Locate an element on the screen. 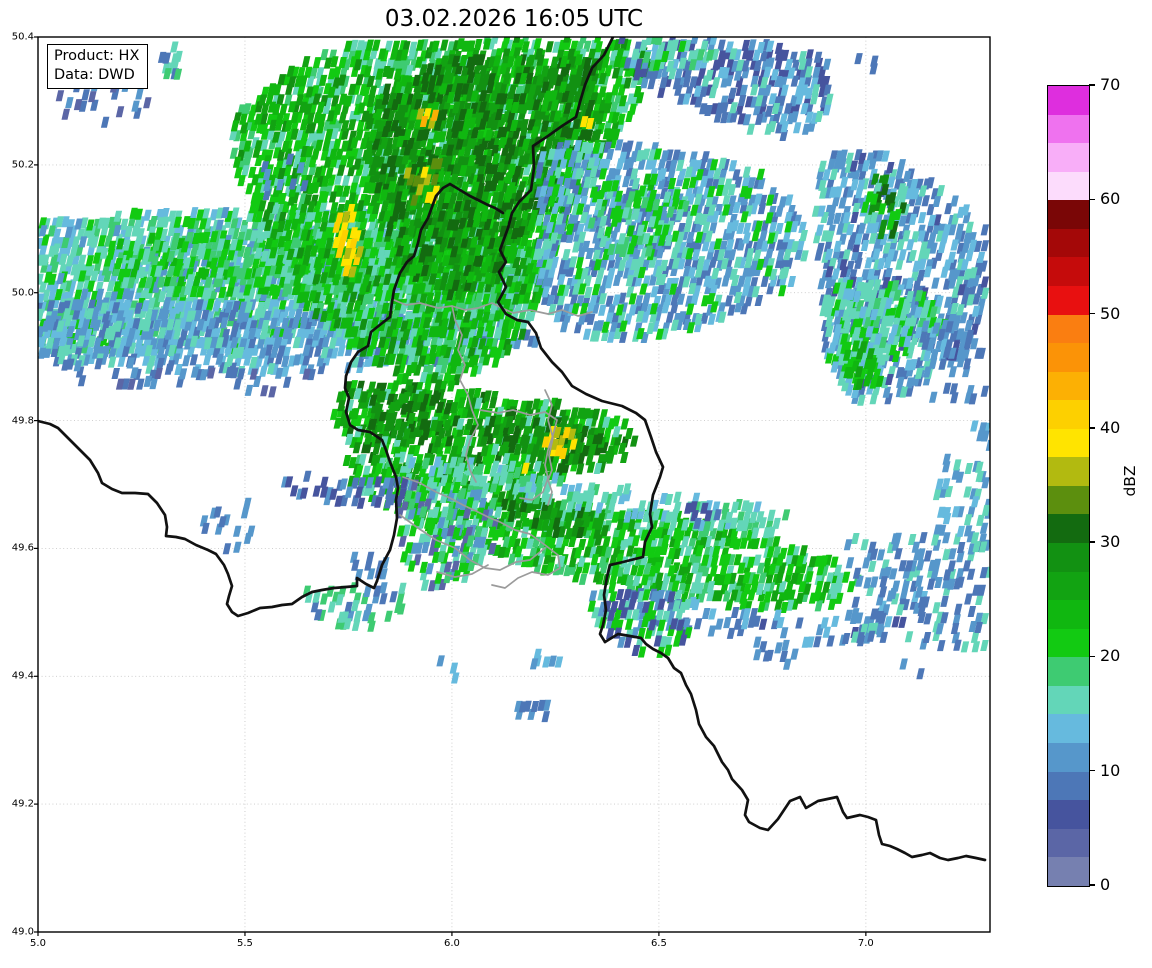  data-source-line: Data: DWD is located at coordinates (94, 75).